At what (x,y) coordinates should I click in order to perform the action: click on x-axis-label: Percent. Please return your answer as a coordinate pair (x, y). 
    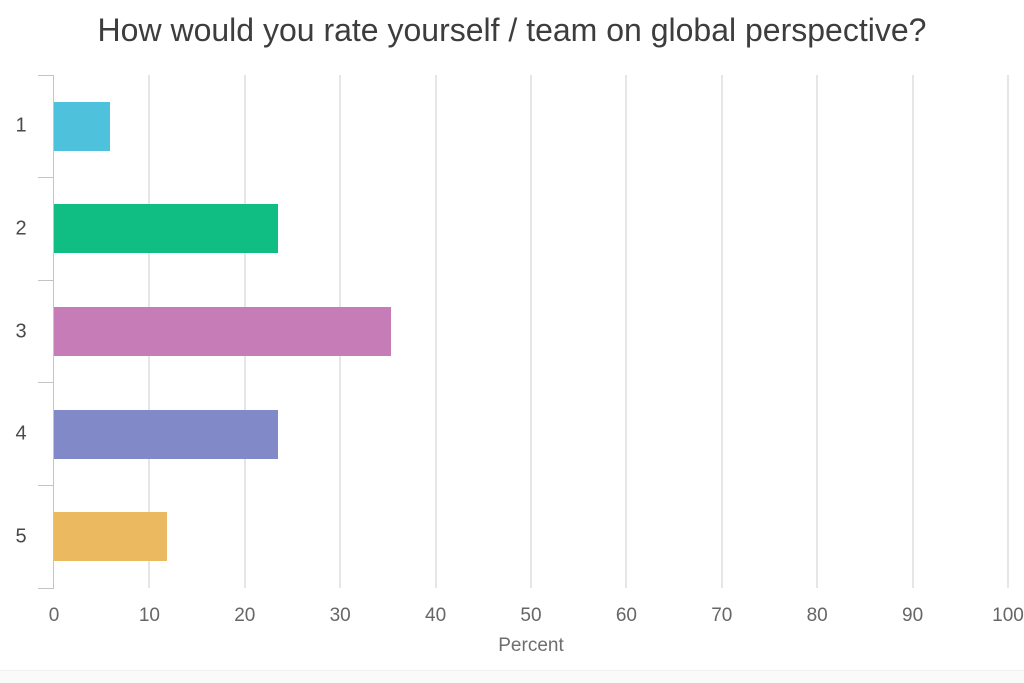
    Looking at the image, I should click on (531, 645).